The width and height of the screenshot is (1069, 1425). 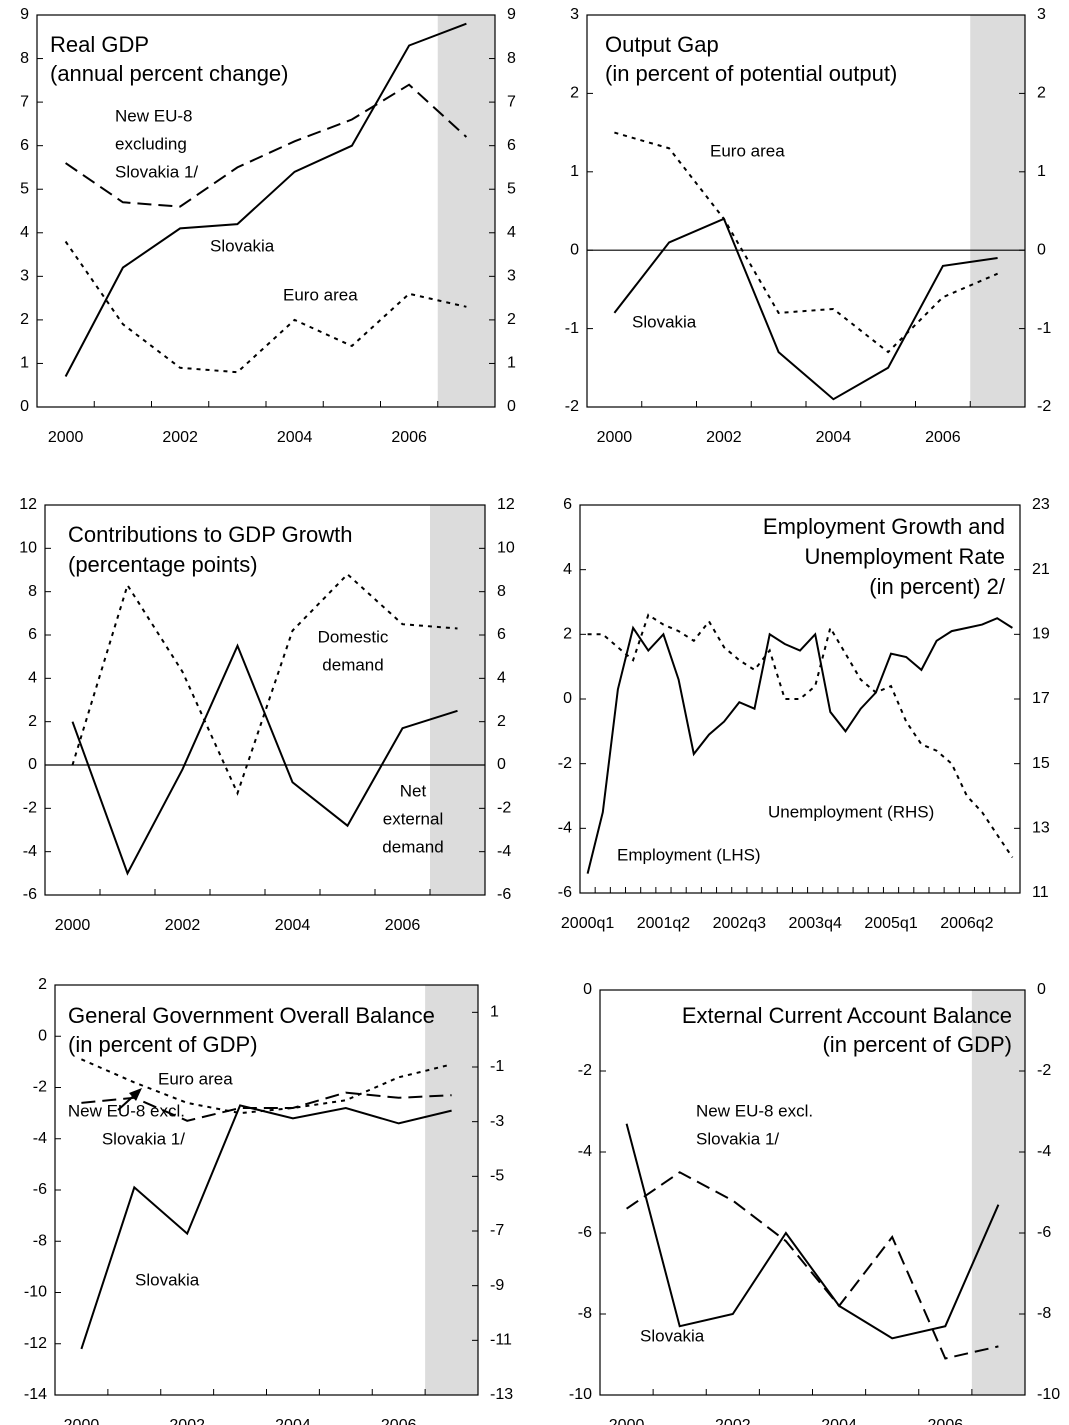 I want to click on y2-tick-label: 8, so click(x=511, y=58).